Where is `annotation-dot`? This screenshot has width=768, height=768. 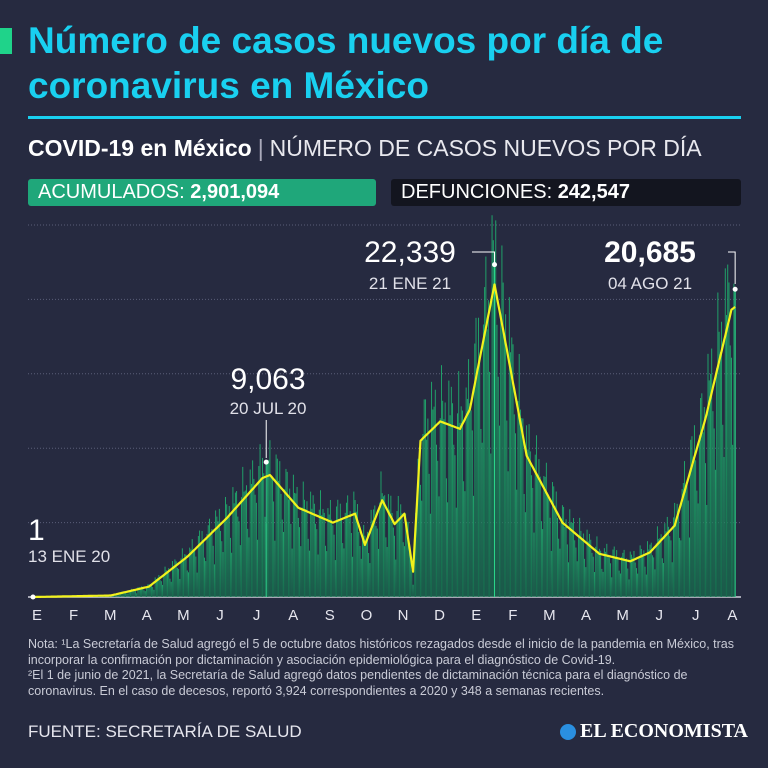
annotation-dot is located at coordinates (735, 289).